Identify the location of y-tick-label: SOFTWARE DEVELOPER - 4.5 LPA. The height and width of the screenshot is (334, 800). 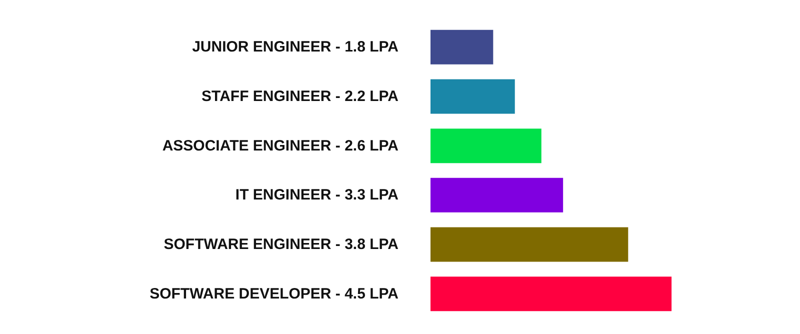
(274, 293).